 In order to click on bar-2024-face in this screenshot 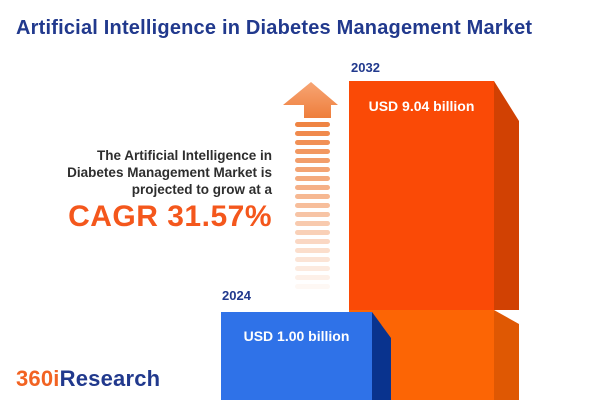, I will do `click(296, 356)`.